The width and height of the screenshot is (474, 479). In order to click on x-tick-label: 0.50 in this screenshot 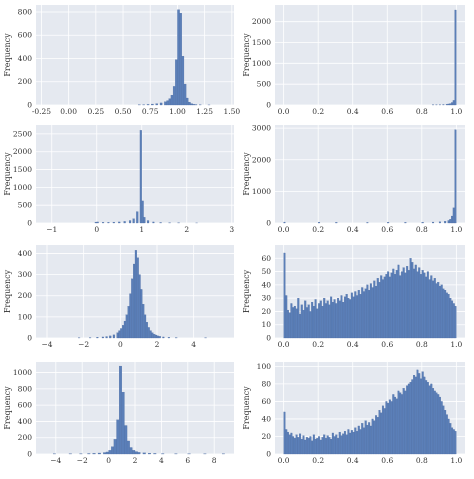, I will do `click(123, 111)`.